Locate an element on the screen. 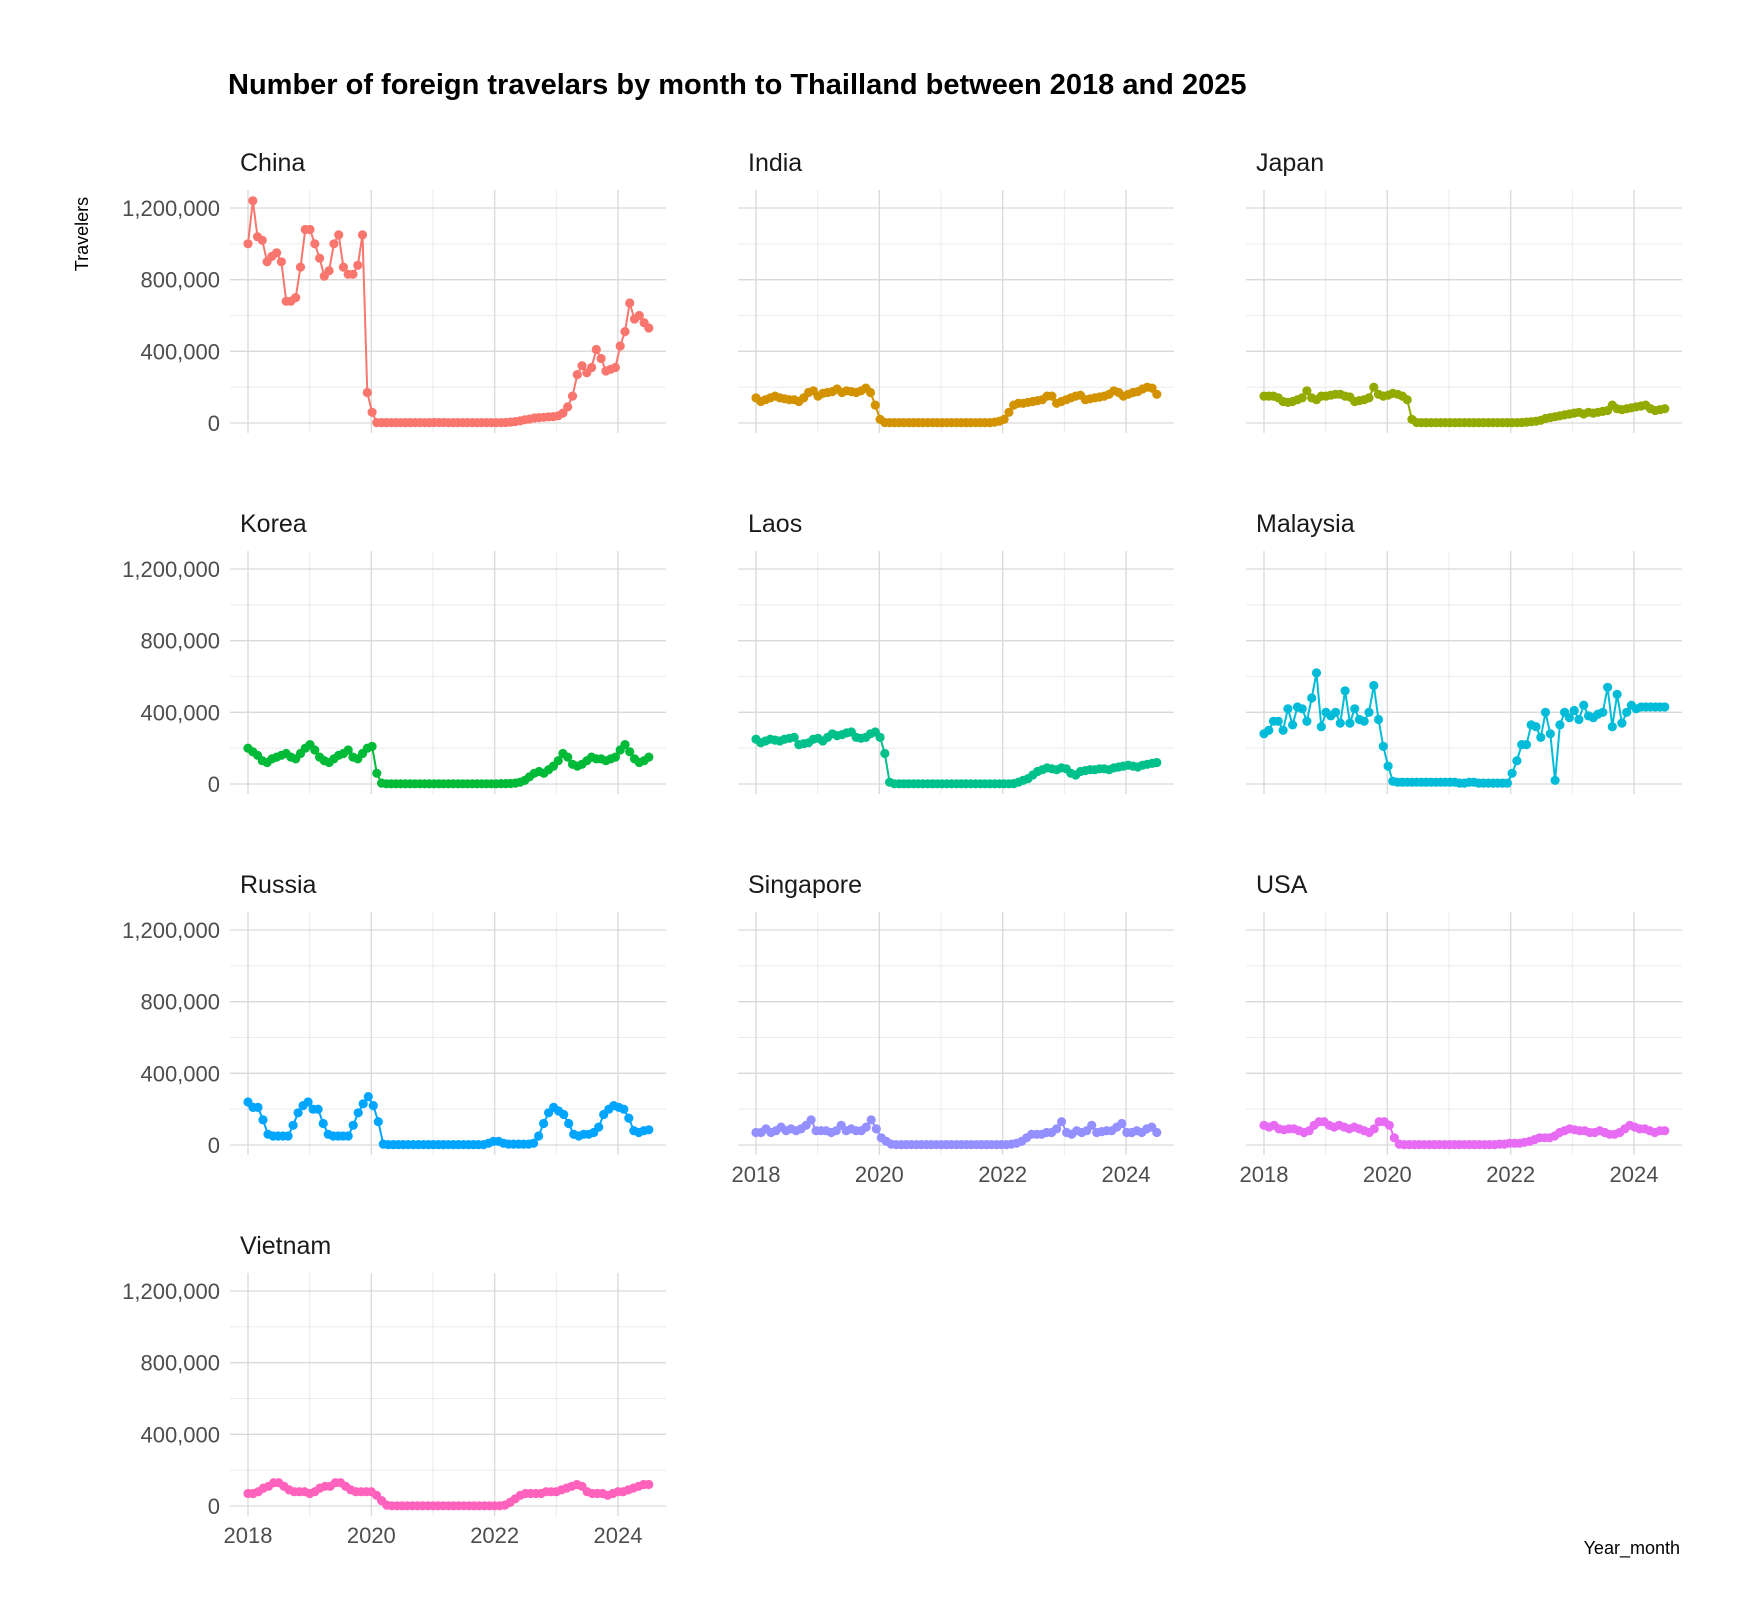  panel-japan: Japan is located at coordinates (1464, 291).